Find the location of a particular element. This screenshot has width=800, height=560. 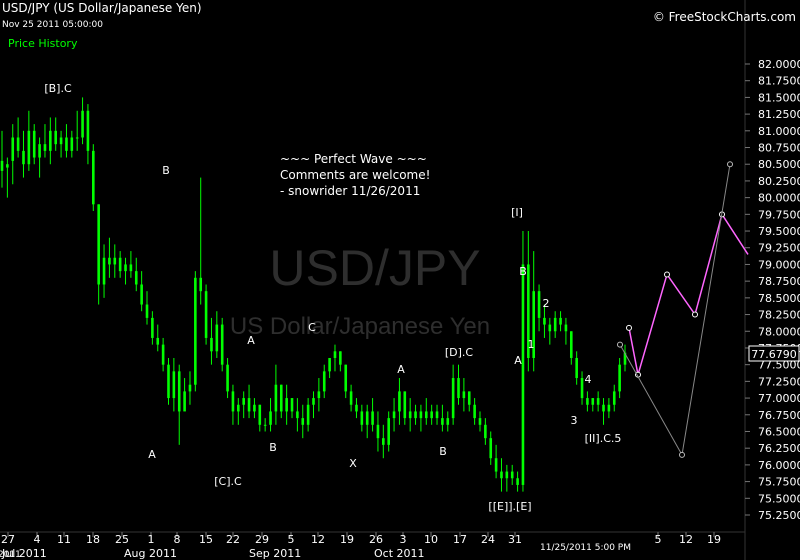

x-tick-label: 25 is located at coordinates (122, 539).